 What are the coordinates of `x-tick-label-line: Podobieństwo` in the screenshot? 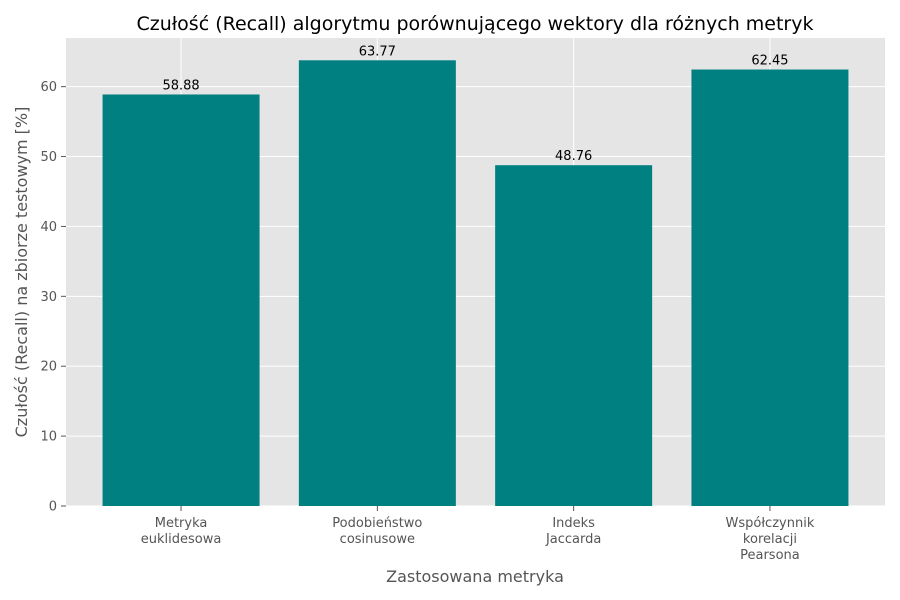 It's located at (377, 523).